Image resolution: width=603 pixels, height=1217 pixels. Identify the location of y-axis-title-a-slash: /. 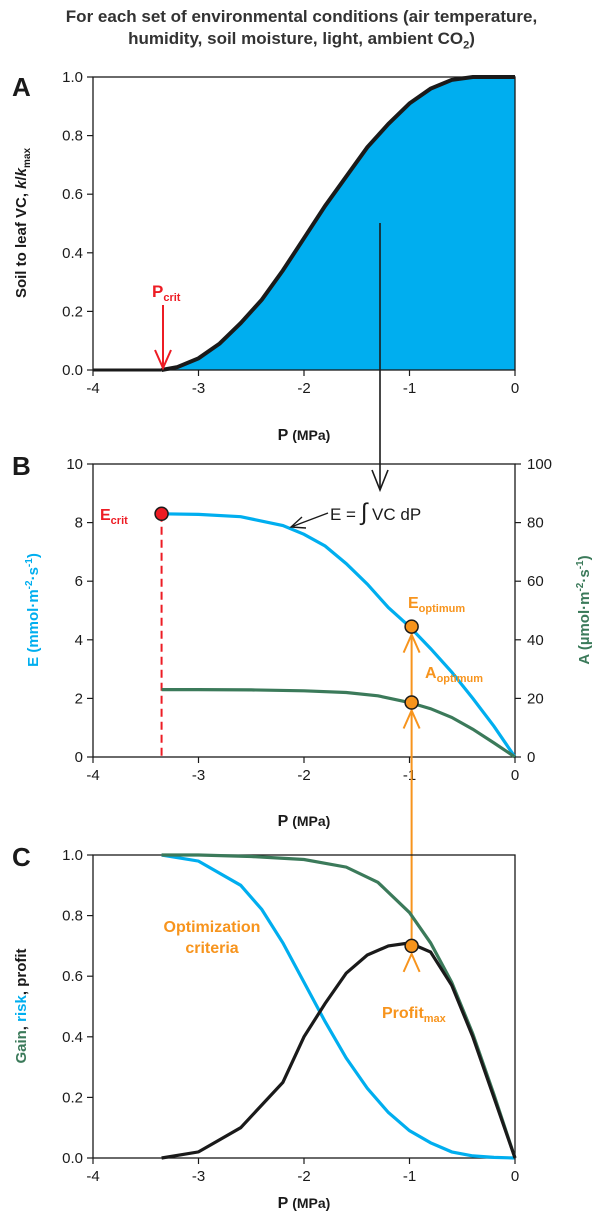
(21, 178).